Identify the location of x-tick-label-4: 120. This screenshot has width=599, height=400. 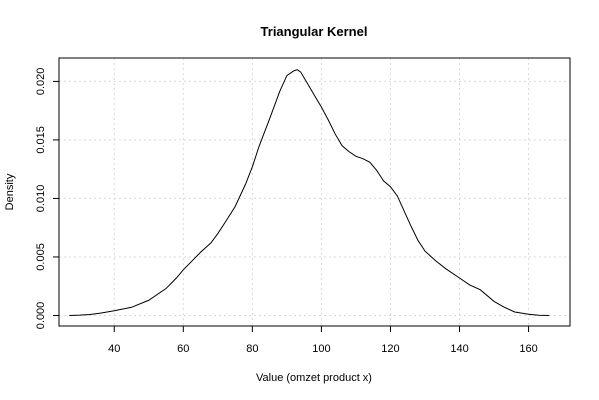
(390, 349).